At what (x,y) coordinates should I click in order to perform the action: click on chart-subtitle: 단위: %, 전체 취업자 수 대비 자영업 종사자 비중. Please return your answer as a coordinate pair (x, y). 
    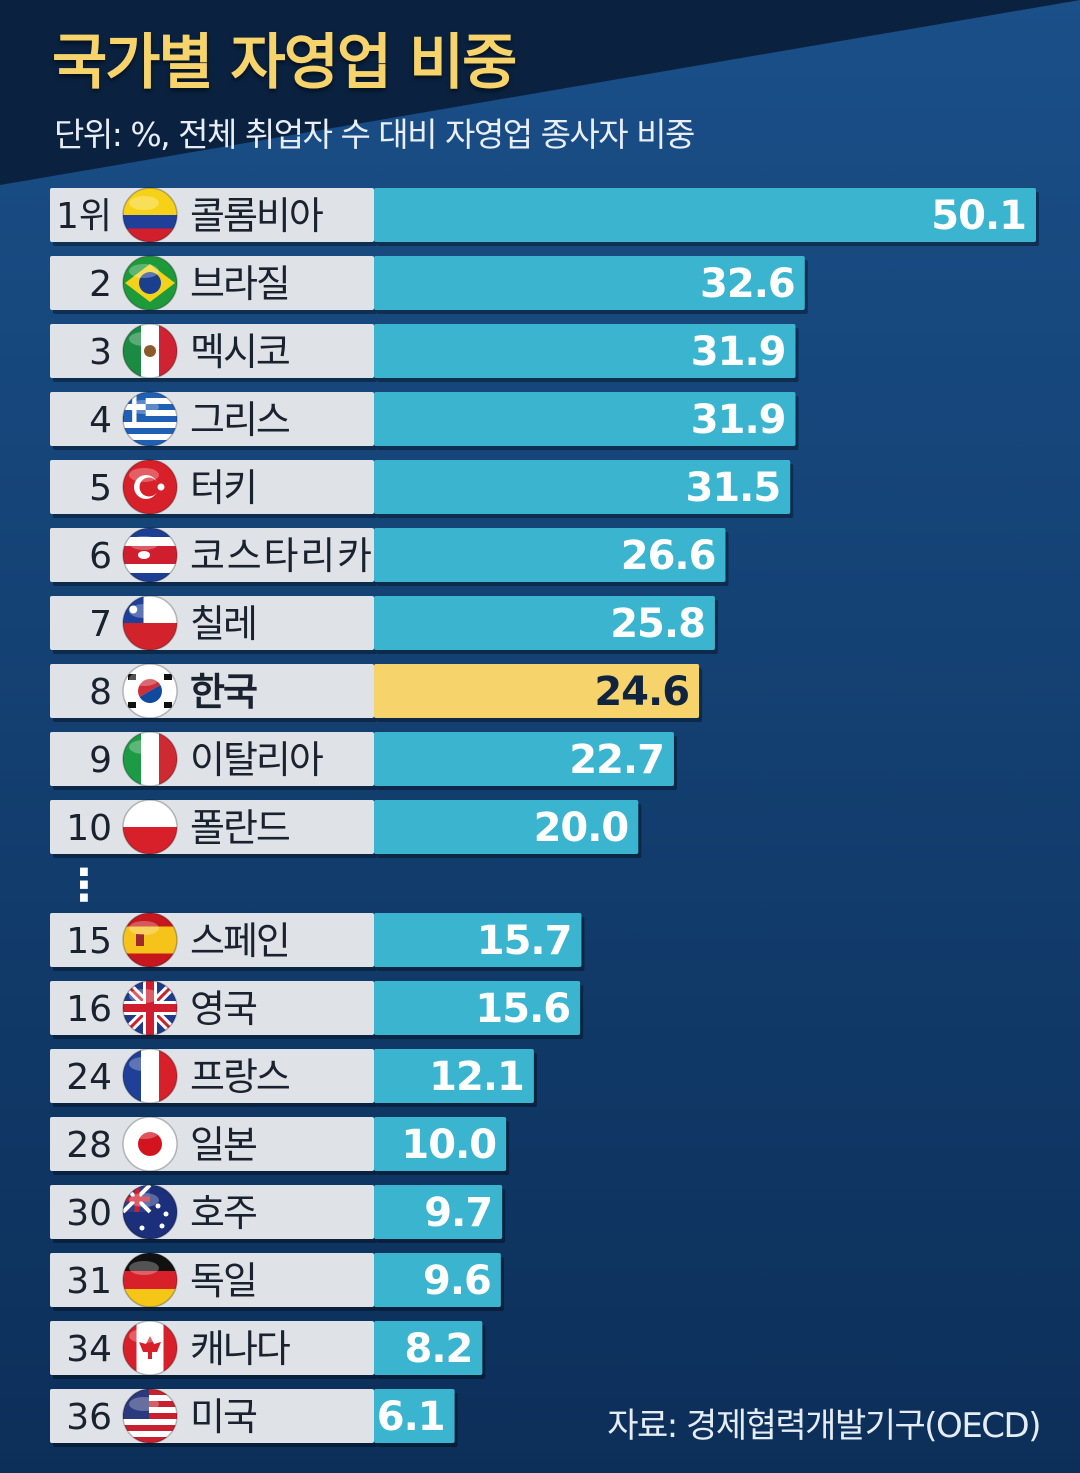
    Looking at the image, I should click on (374, 134).